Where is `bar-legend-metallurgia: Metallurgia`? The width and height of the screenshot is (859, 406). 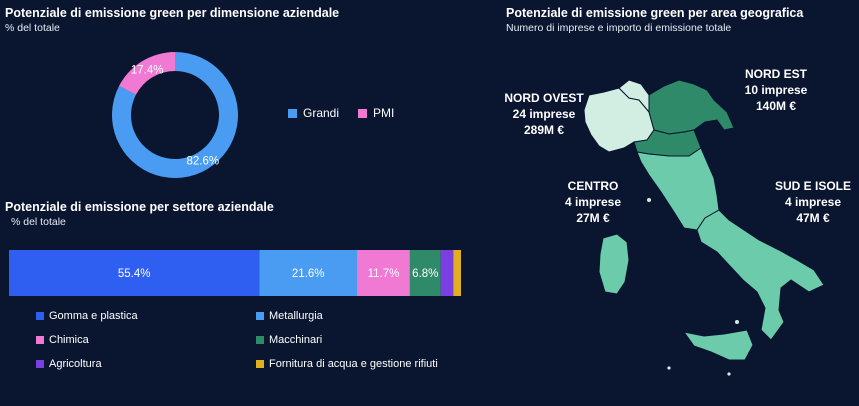
bar-legend-metallurgia: Metallurgia is located at coordinates (289, 316).